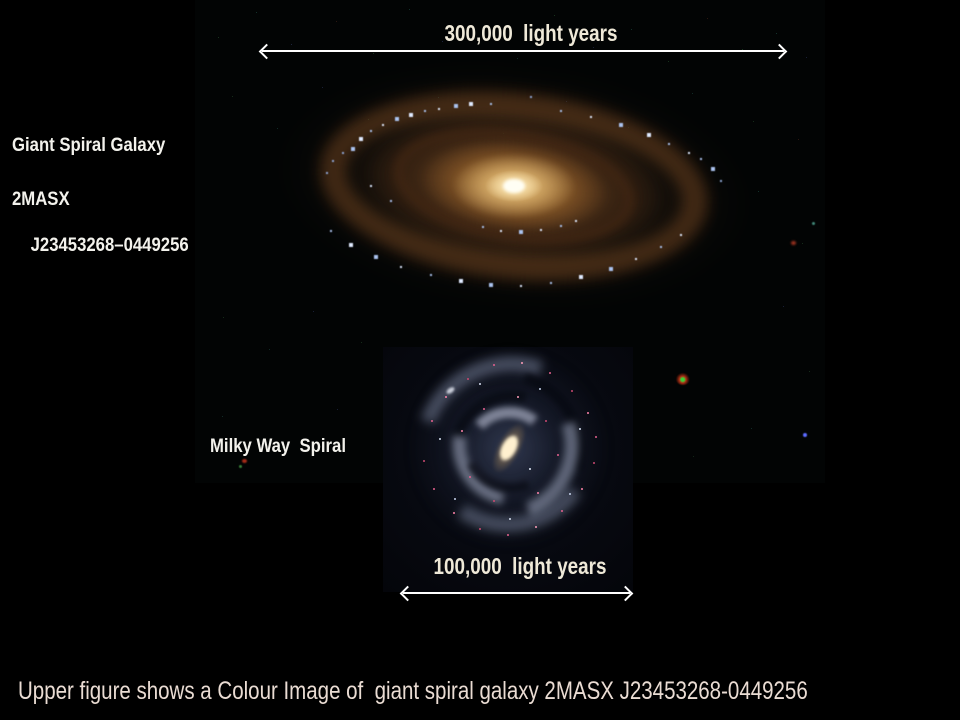  What do you see at coordinates (531, 33) in the screenshot?
I see `top-scale-label: 300,000 light years` at bounding box center [531, 33].